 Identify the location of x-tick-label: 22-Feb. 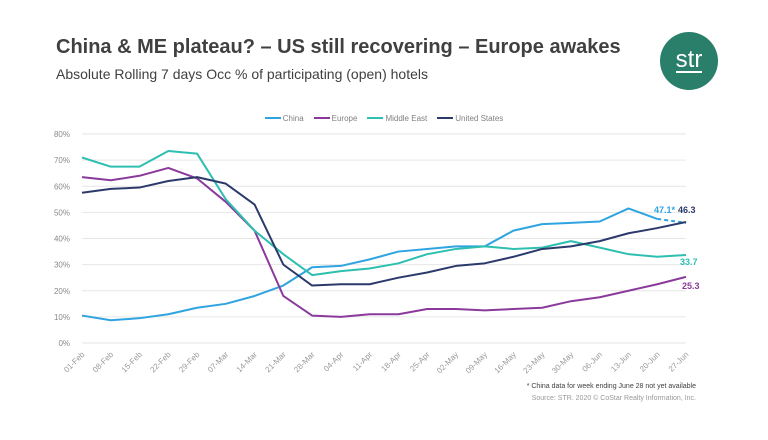
(160, 362).